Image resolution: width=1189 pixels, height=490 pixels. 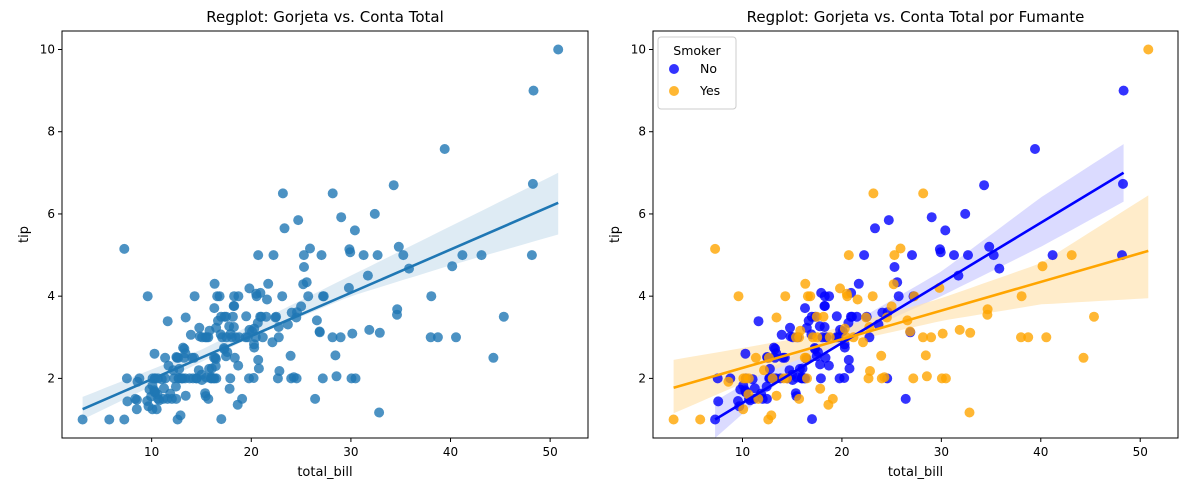 What do you see at coordinates (51, 132) in the screenshot?
I see `y-tick-label: 8` at bounding box center [51, 132].